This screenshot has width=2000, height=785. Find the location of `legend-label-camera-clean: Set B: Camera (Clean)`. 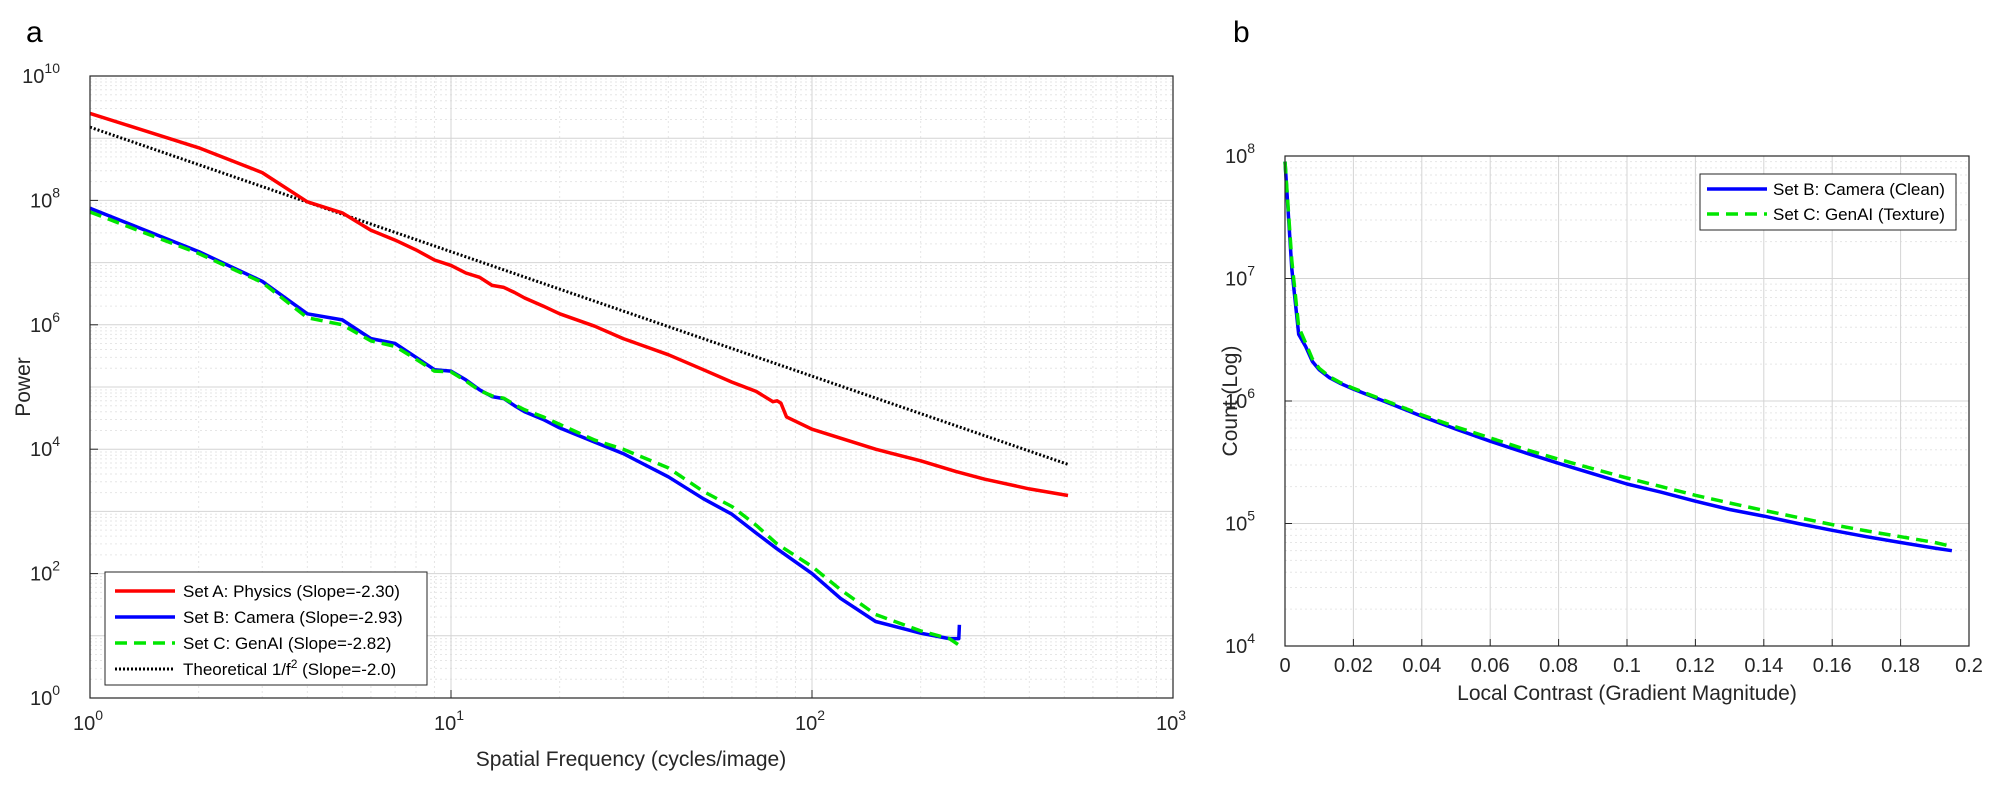

legend-label-camera-clean: Set B: Camera (Clean) is located at coordinates (1859, 189).